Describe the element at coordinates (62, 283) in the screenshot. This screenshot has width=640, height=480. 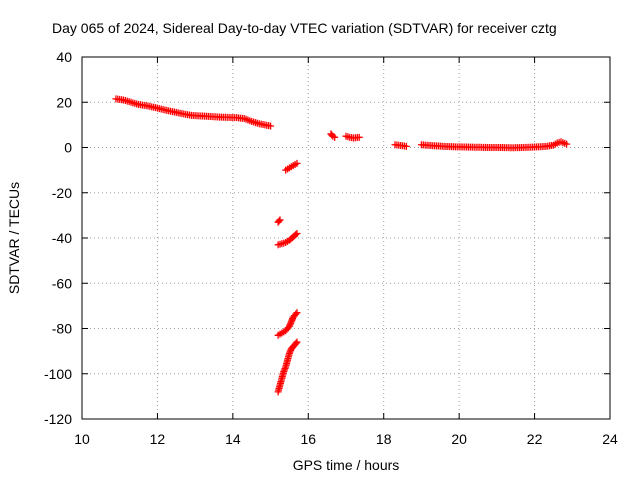
I see `y-tick-label: -60` at that location.